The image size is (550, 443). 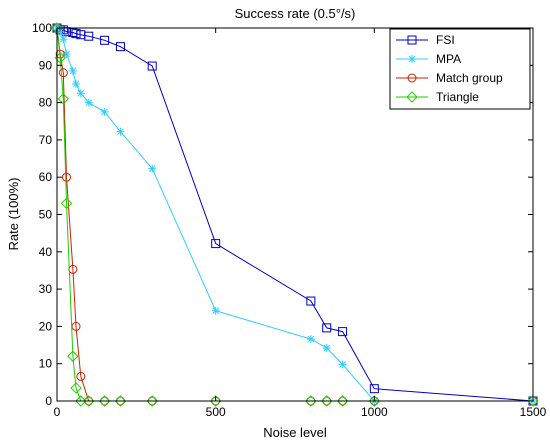 What do you see at coordinates (46, 364) in the screenshot?
I see `y-tick-label: 10` at bounding box center [46, 364].